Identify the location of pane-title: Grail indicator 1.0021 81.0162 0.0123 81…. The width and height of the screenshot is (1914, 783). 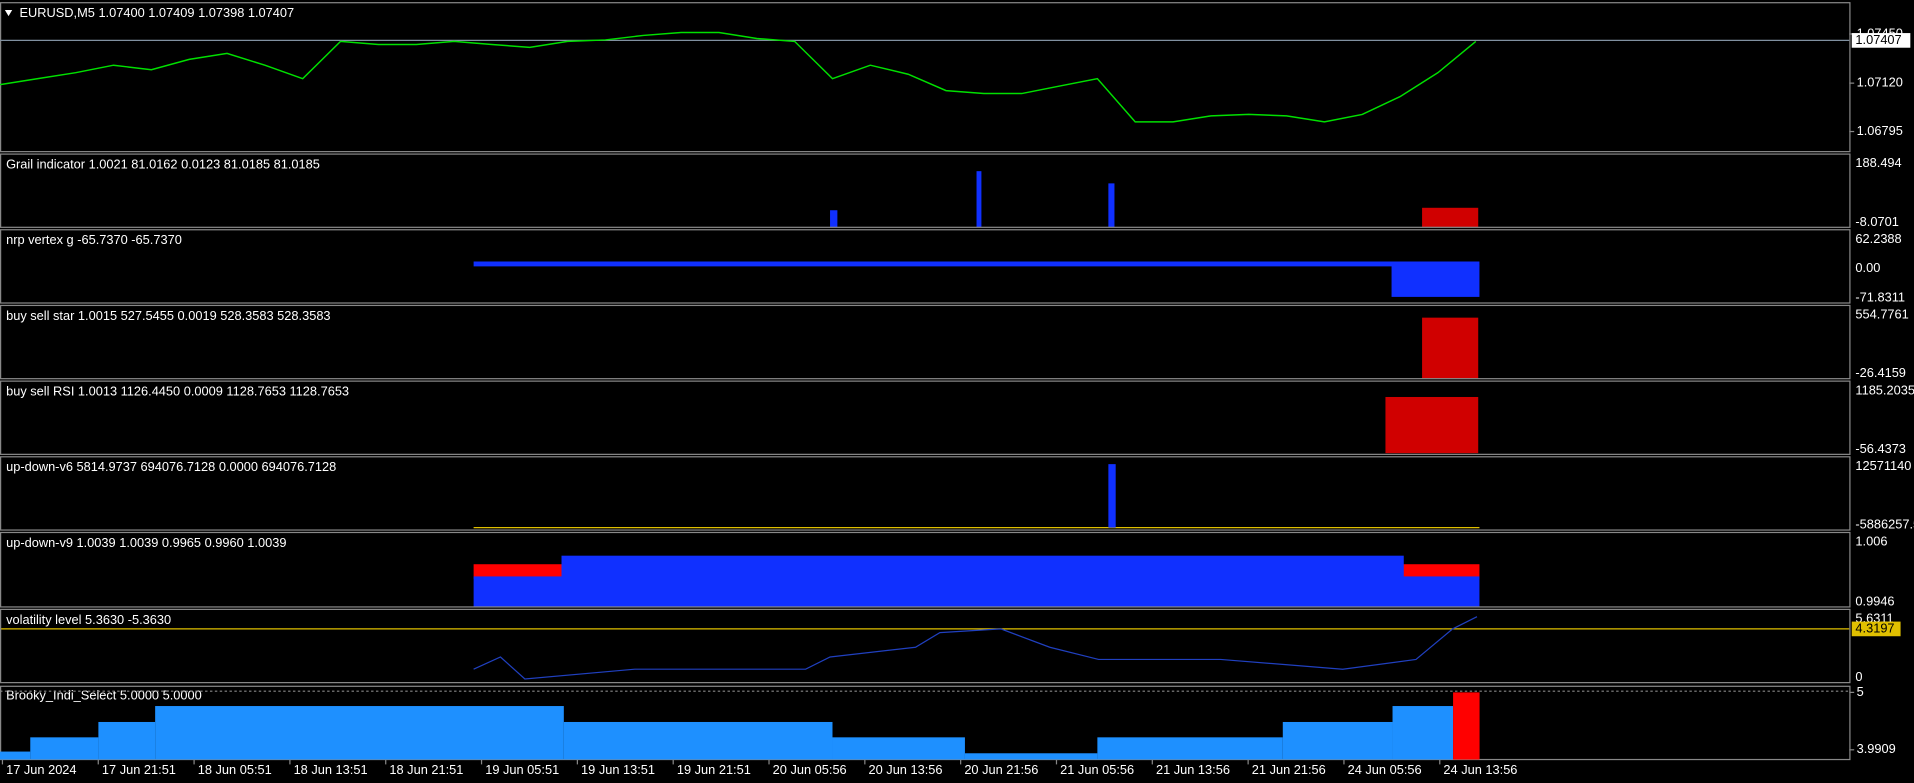
(163, 163).